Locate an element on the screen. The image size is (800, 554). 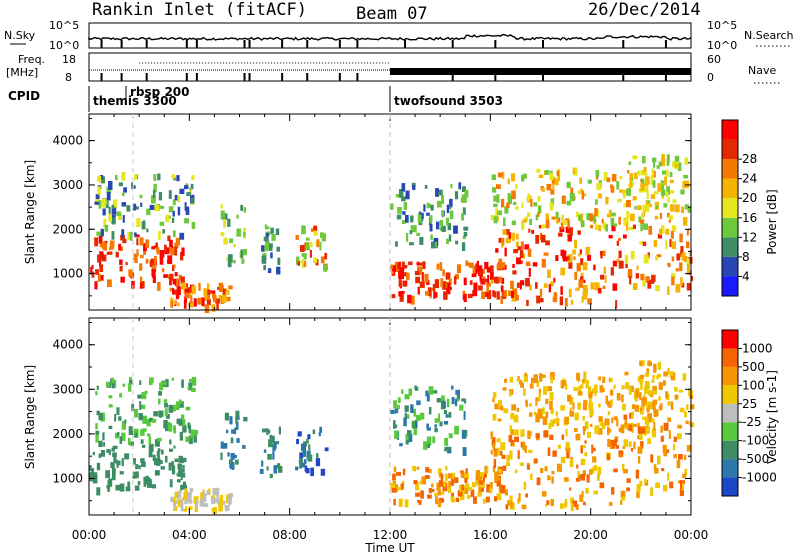
colorbar-tick-label-5: 24 is located at coordinates (749, 179).